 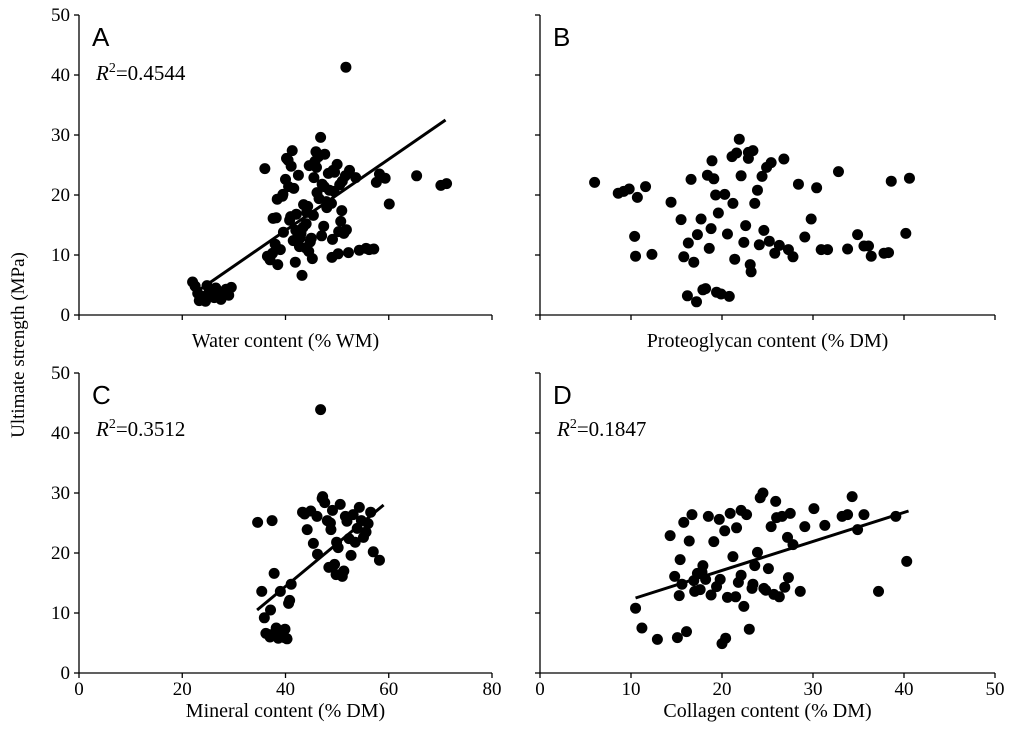 What do you see at coordinates (772, 554) in the screenshot?
I see `regression-line-d` at bounding box center [772, 554].